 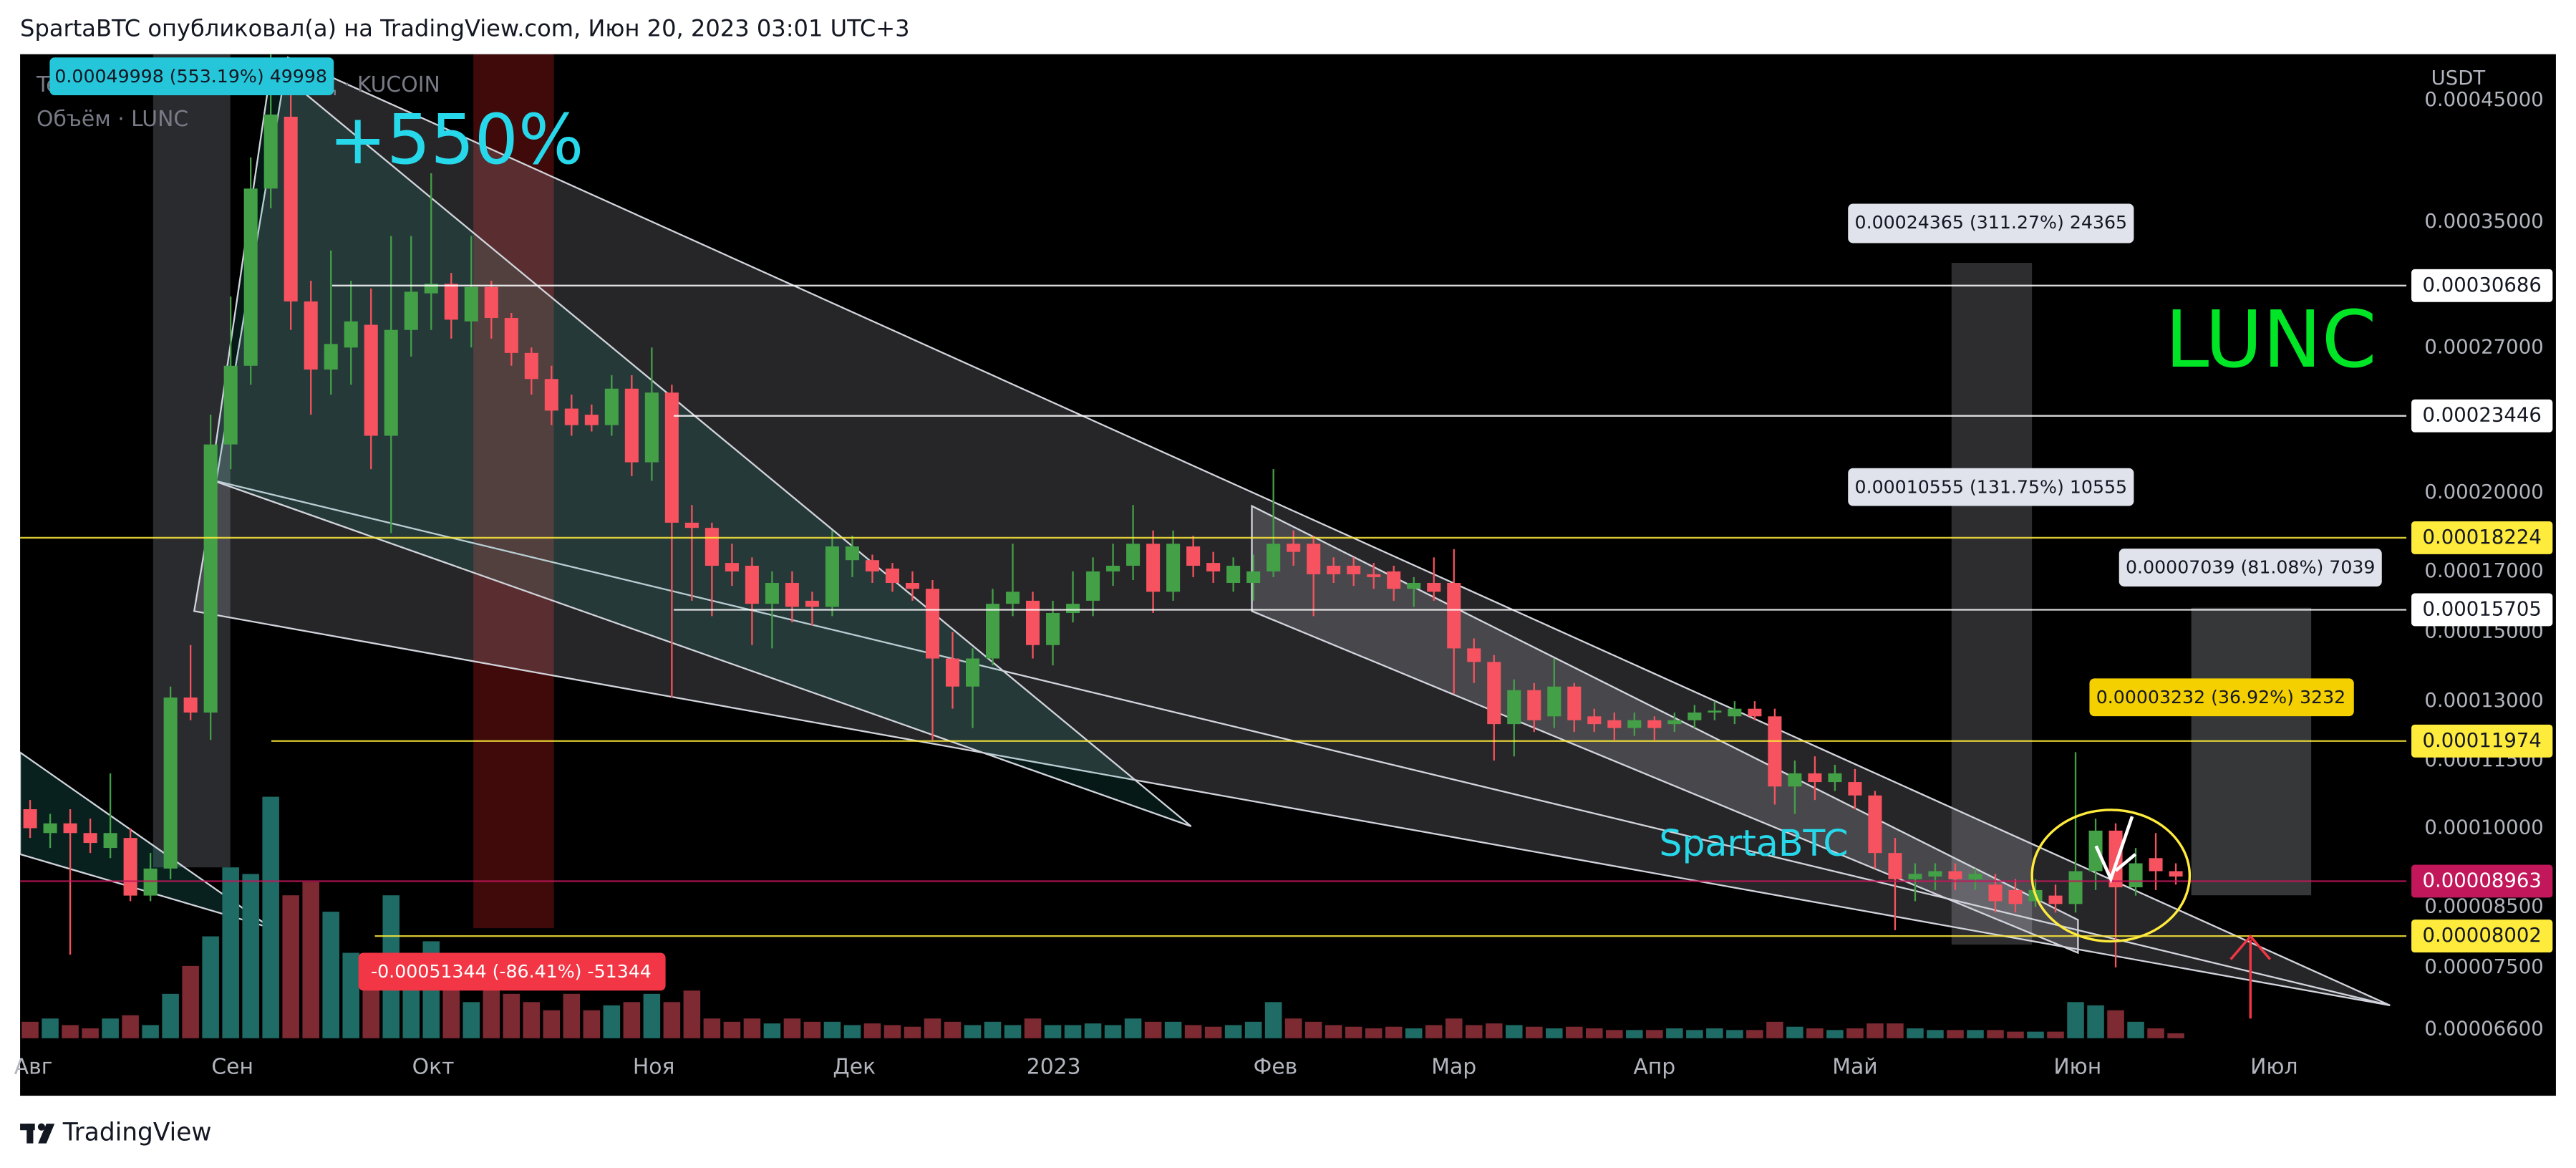 I want to click on measure-label: 0.00049998 (553.19%) 49998, so click(x=191, y=76).